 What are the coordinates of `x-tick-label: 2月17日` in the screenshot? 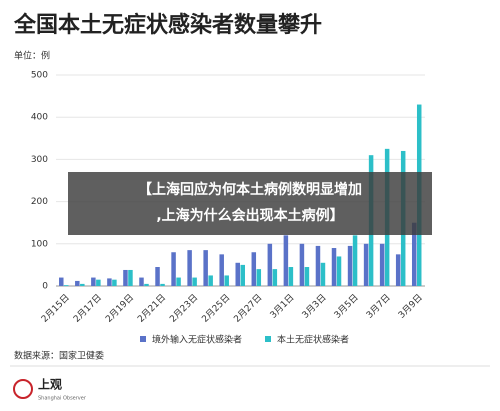 It's located at (87, 308).